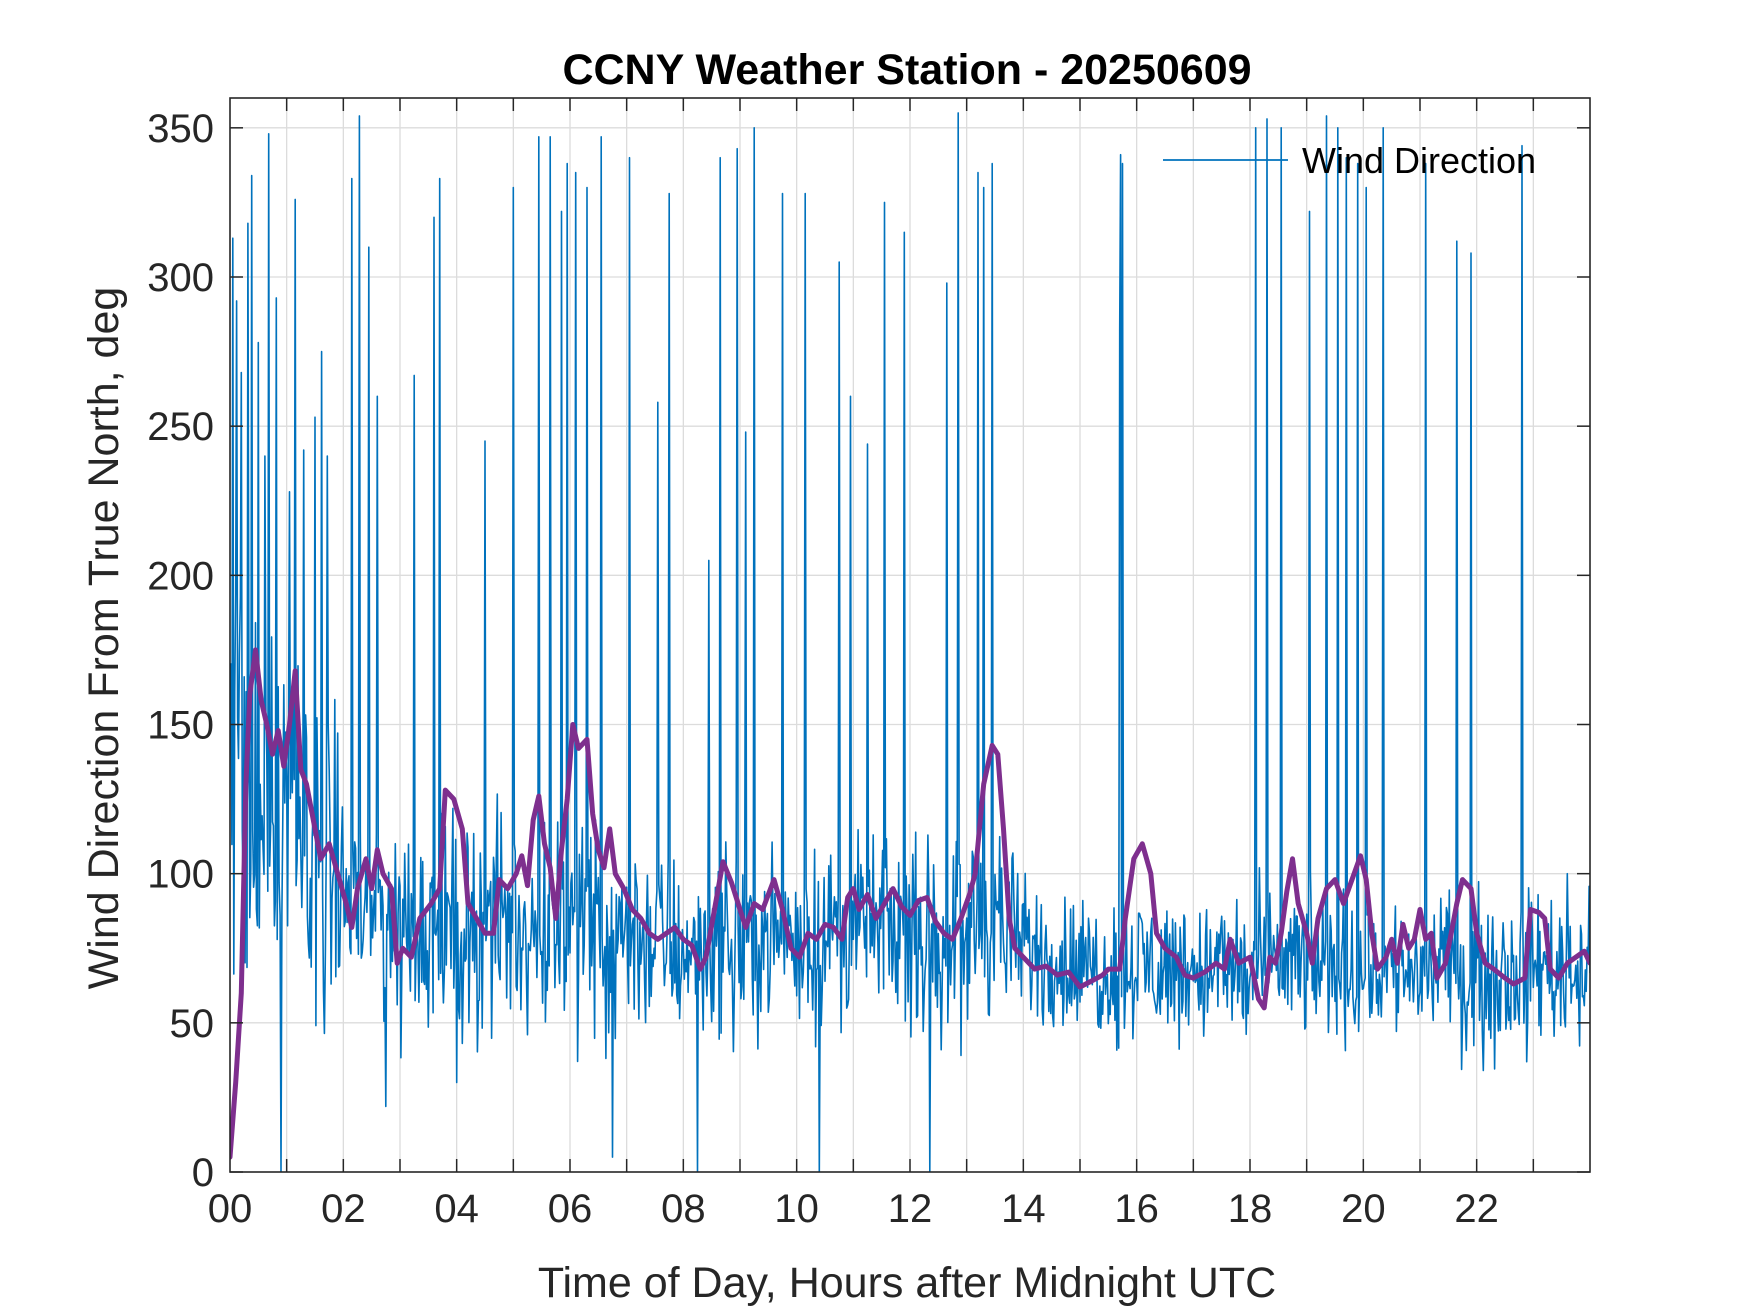 This screenshot has width=1750, height=1313. Describe the element at coordinates (907, 1283) in the screenshot. I see `x-axis-label: Time of Day, Hours after Midnight UTC` at that location.